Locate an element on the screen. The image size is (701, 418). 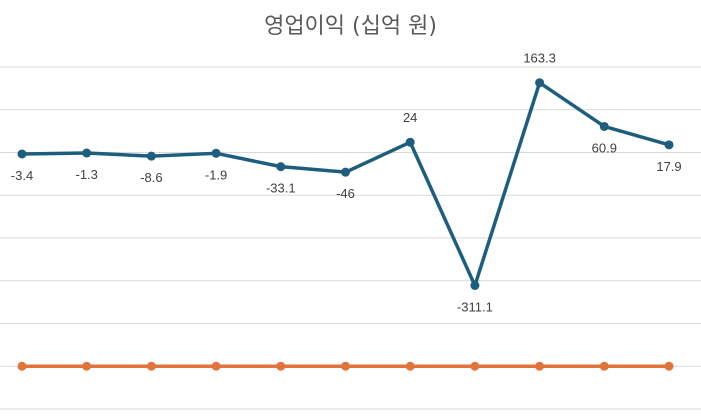
data-label: 24 is located at coordinates (410, 117).